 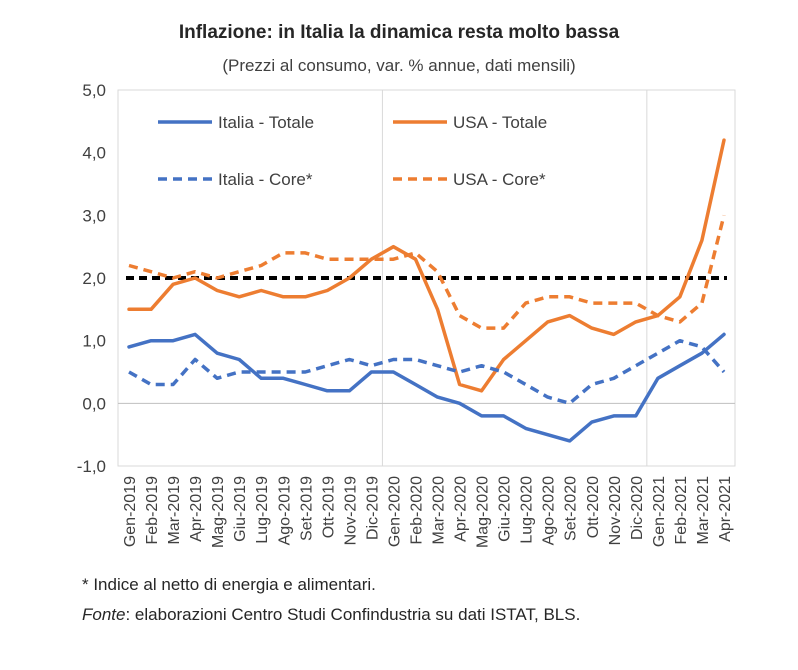 What do you see at coordinates (104, 614) in the screenshot?
I see `source-label: Fonte` at bounding box center [104, 614].